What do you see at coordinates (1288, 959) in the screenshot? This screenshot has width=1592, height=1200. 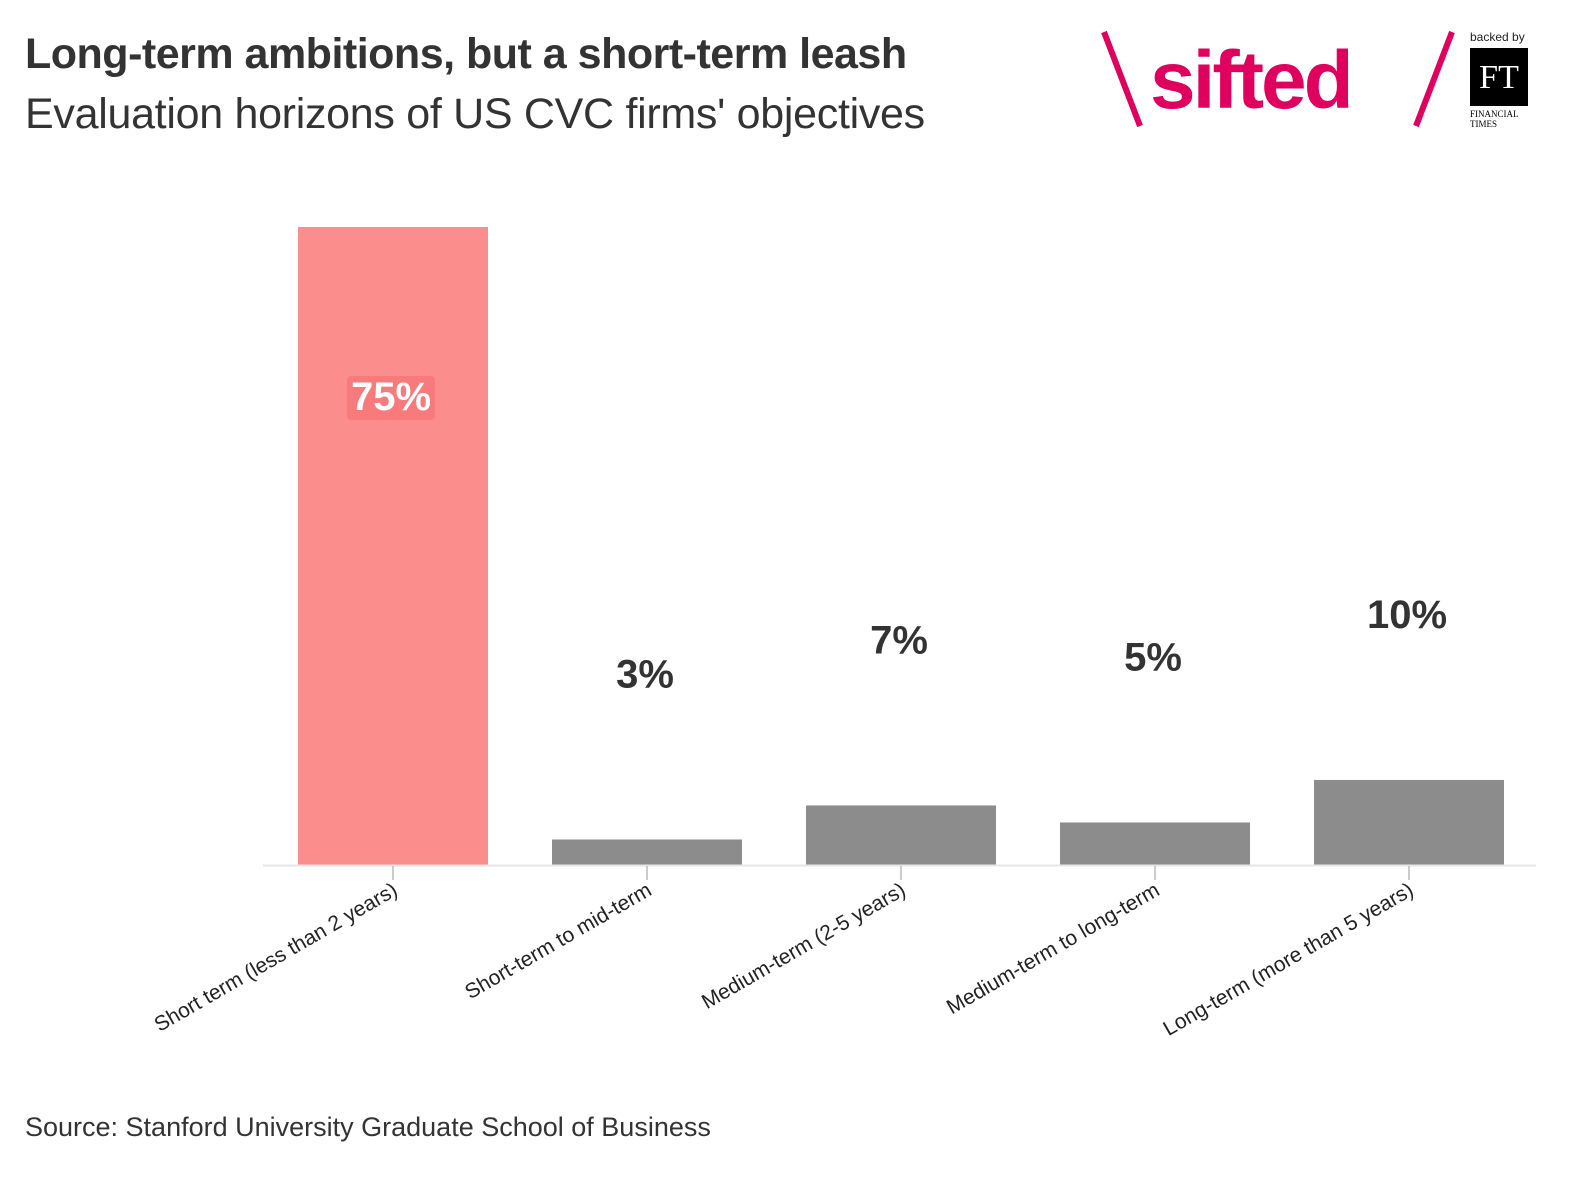 I see `x-tick-label: Long-term (more than 5 years)` at bounding box center [1288, 959].